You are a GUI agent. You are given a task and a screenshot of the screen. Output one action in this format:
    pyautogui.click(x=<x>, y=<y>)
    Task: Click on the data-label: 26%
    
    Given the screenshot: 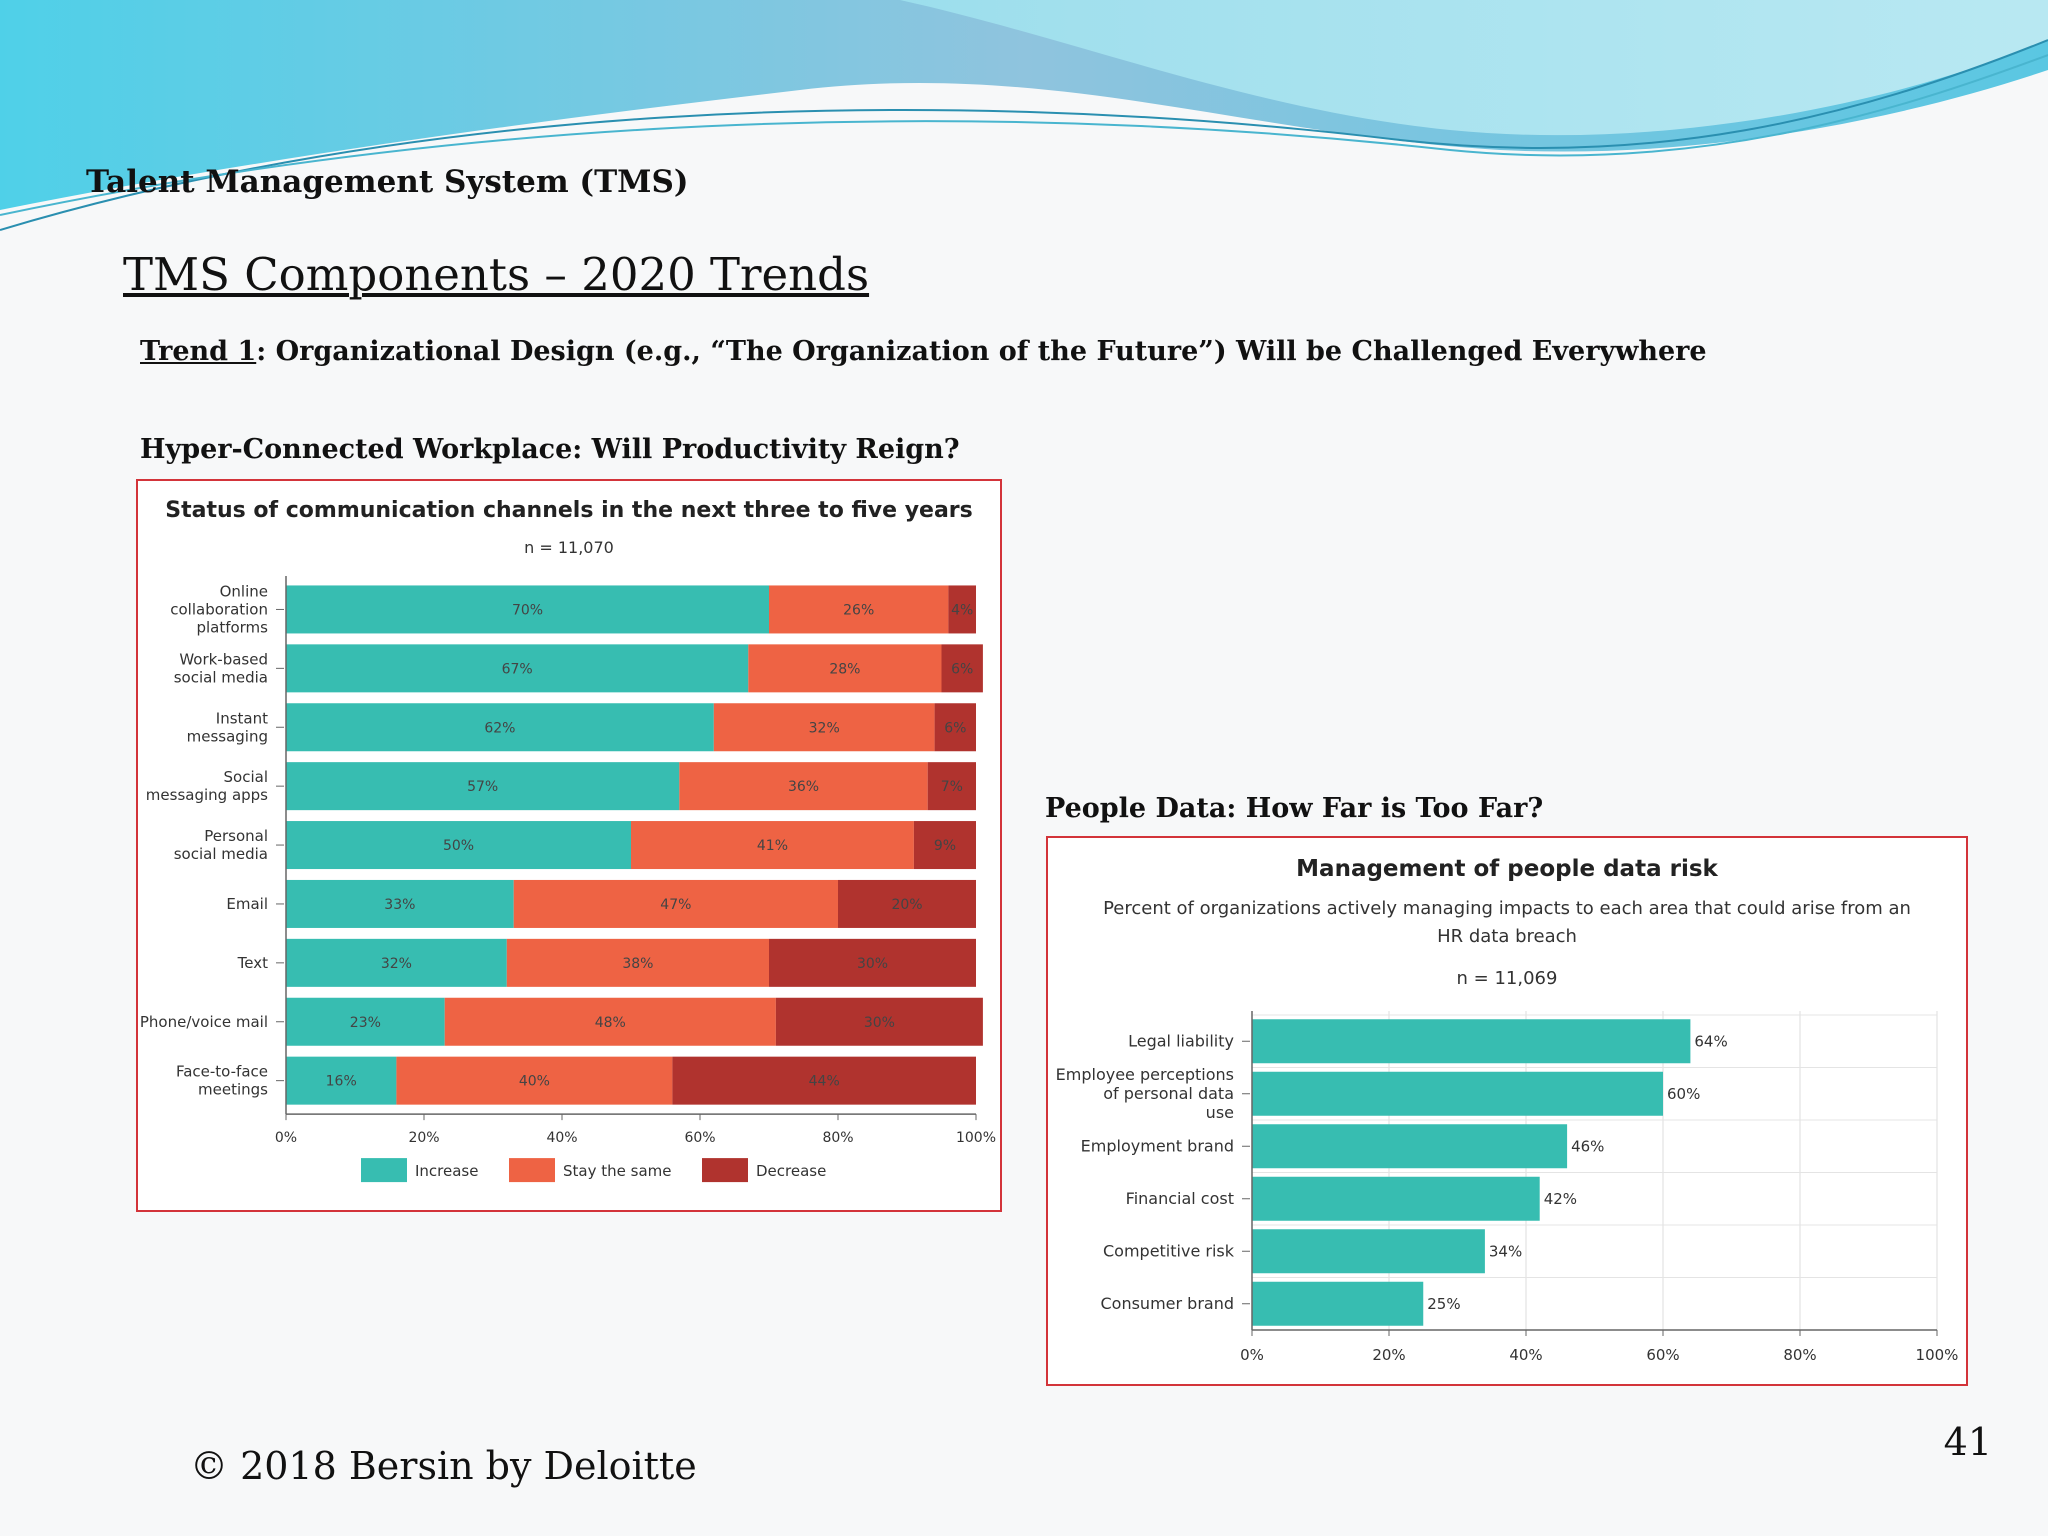 What is the action you would take?
    pyautogui.click(x=858, y=610)
    